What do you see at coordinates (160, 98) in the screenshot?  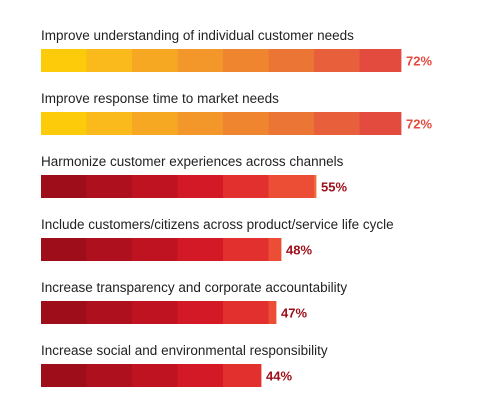 I see `category-label: Improve response time to market needs` at bounding box center [160, 98].